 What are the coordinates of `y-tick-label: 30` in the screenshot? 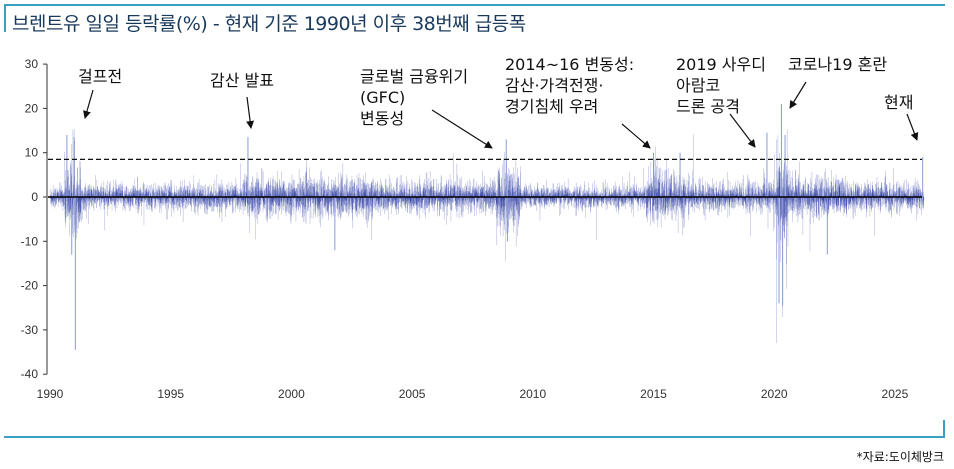 It's located at (32, 64).